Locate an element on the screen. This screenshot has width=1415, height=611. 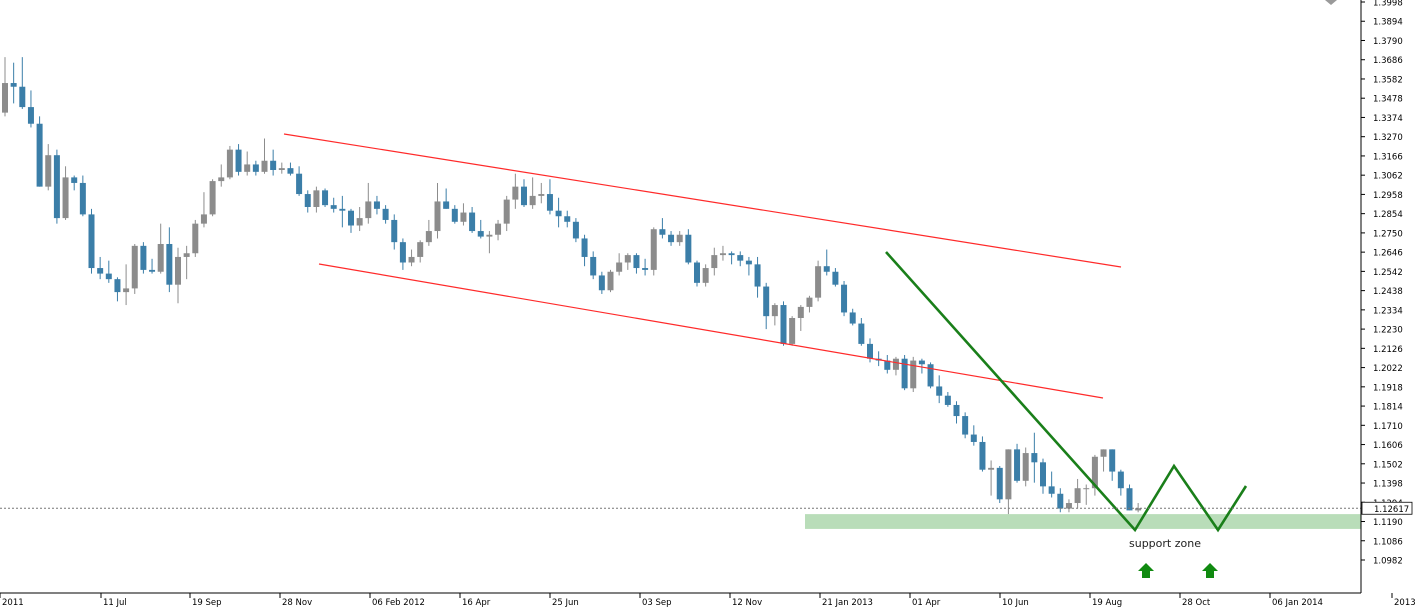
y-tick-label: 1.1086 is located at coordinates (1388, 542).